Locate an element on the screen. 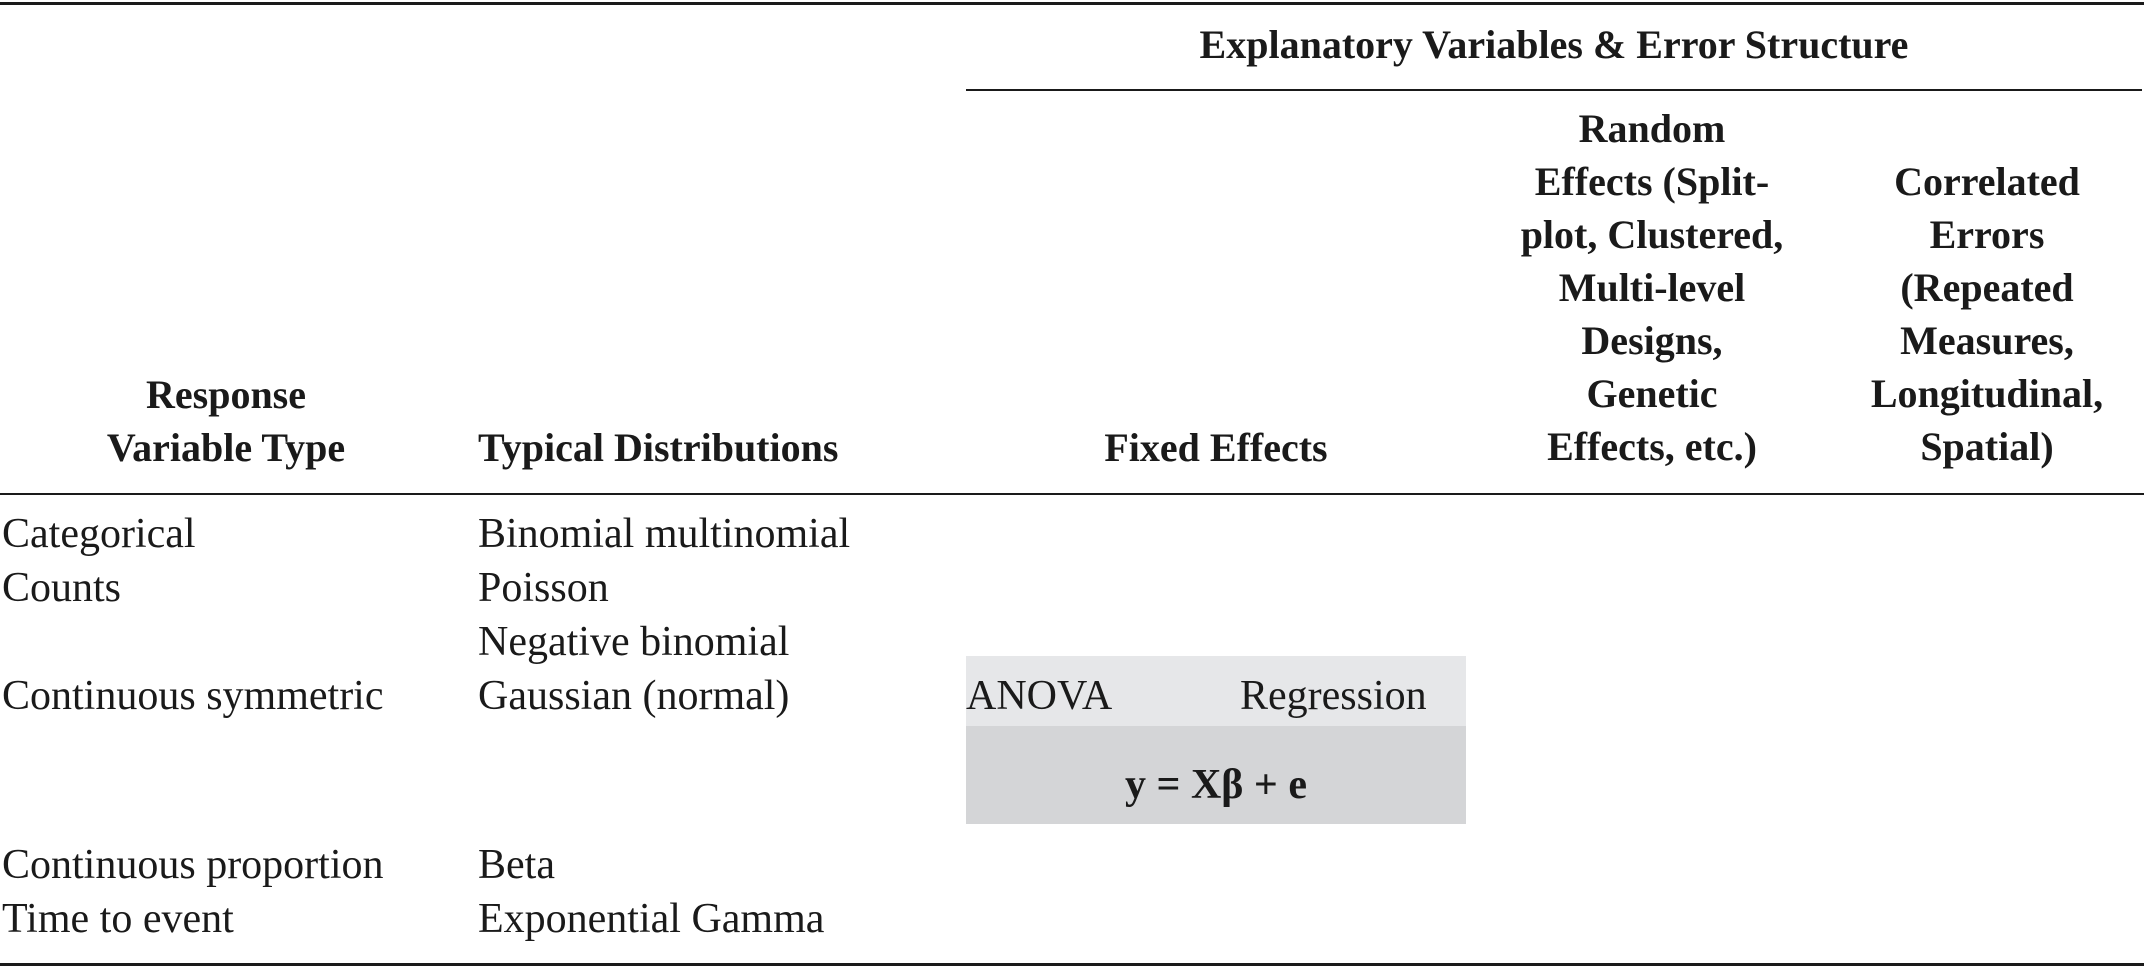  spanner-rule is located at coordinates (1554, 90).